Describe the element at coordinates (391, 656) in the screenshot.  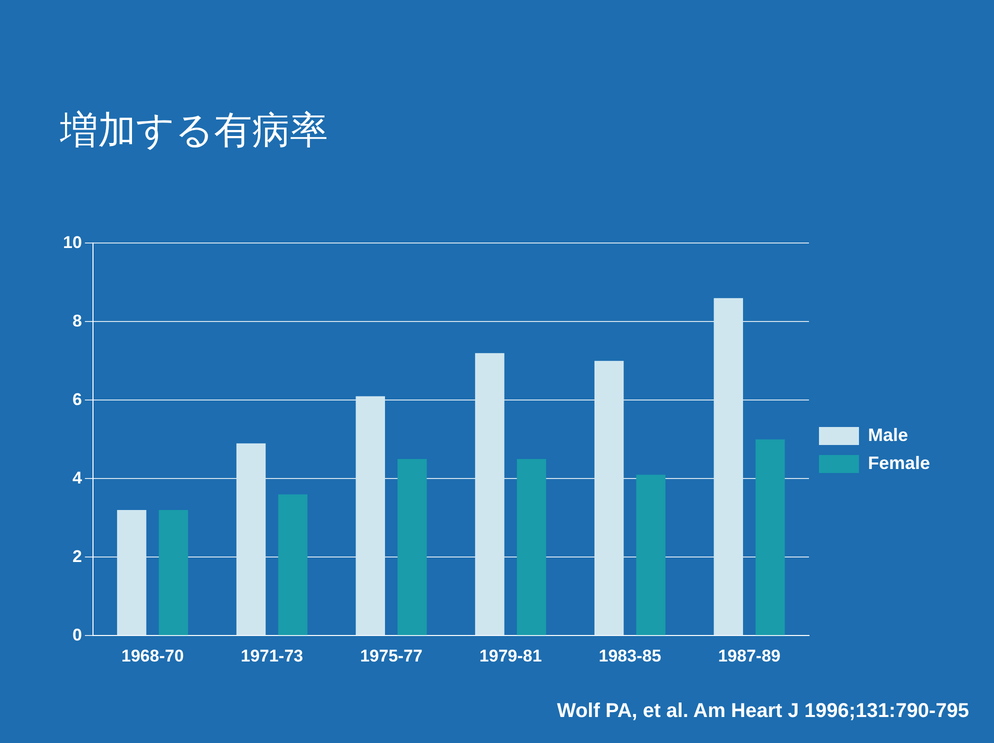
I see `x-tick-label: 1975-77` at that location.